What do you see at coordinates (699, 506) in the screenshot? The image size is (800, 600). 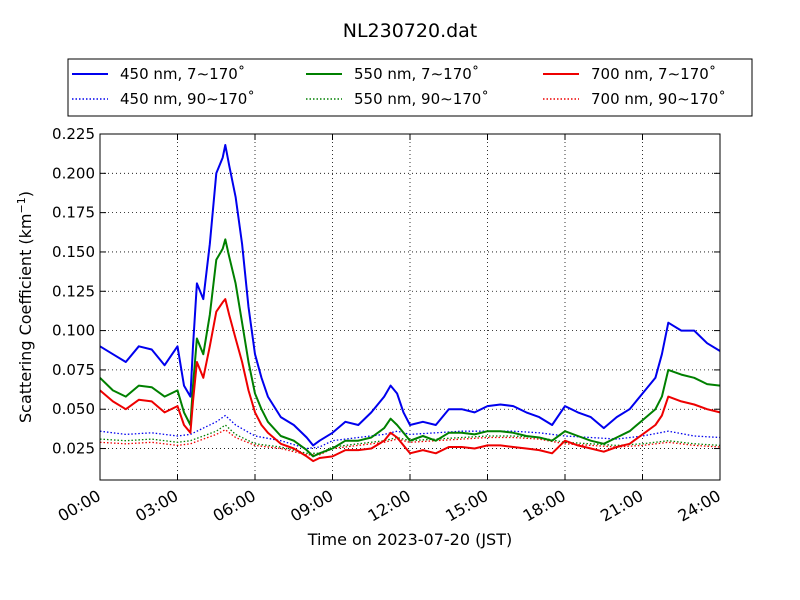 I see `x-tick-label: 24:00` at bounding box center [699, 506].